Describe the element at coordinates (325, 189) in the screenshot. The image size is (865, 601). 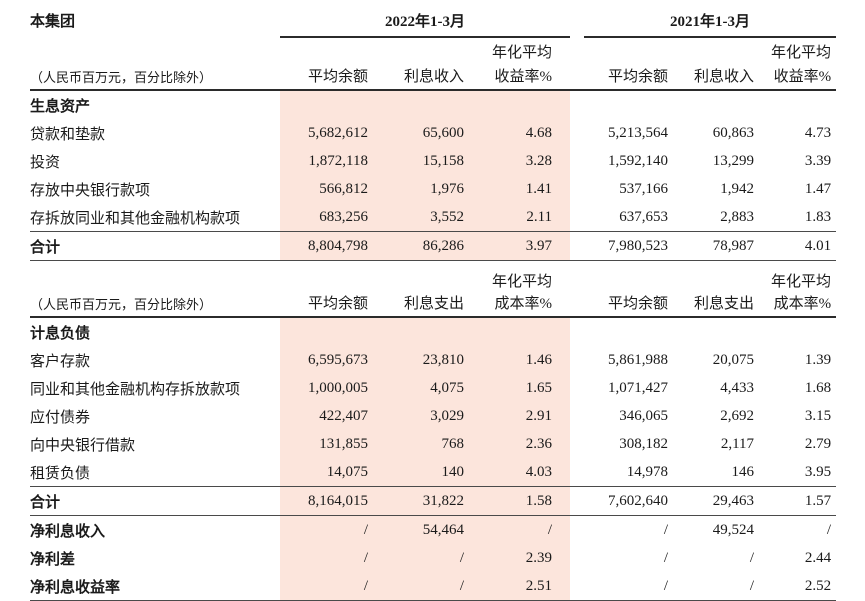
I see `value-cell: 566,812` at that location.